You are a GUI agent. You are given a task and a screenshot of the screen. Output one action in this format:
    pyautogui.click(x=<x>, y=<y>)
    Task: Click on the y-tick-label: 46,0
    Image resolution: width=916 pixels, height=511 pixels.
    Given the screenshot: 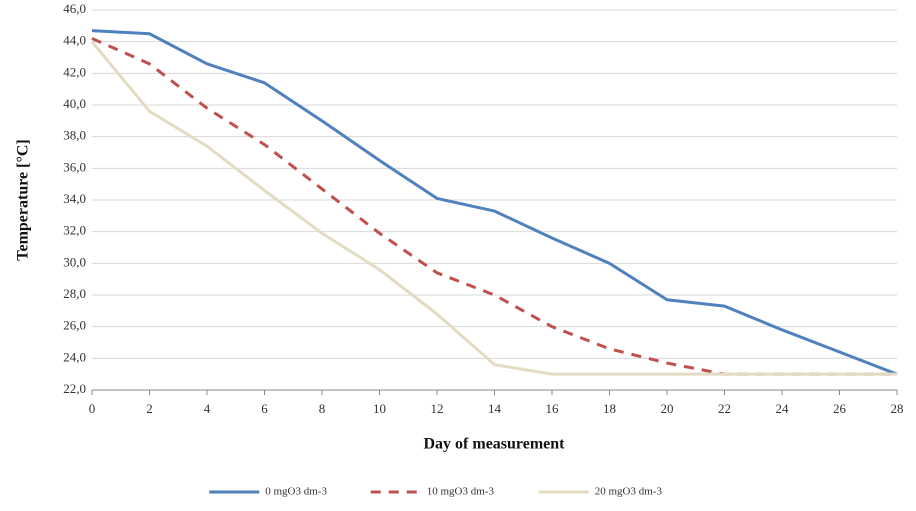 What is the action you would take?
    pyautogui.click(x=74, y=8)
    